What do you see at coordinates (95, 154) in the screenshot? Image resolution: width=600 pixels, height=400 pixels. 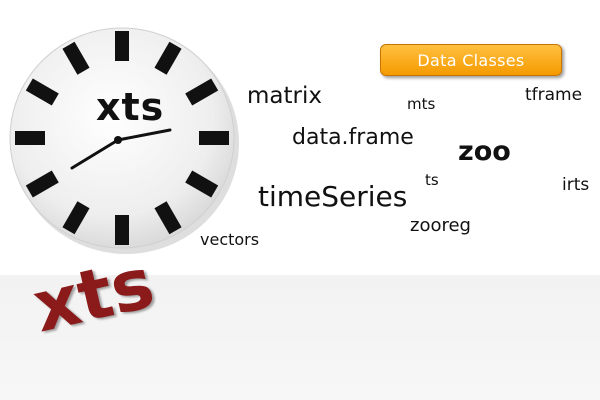 I see `clock-hour-hand` at bounding box center [95, 154].